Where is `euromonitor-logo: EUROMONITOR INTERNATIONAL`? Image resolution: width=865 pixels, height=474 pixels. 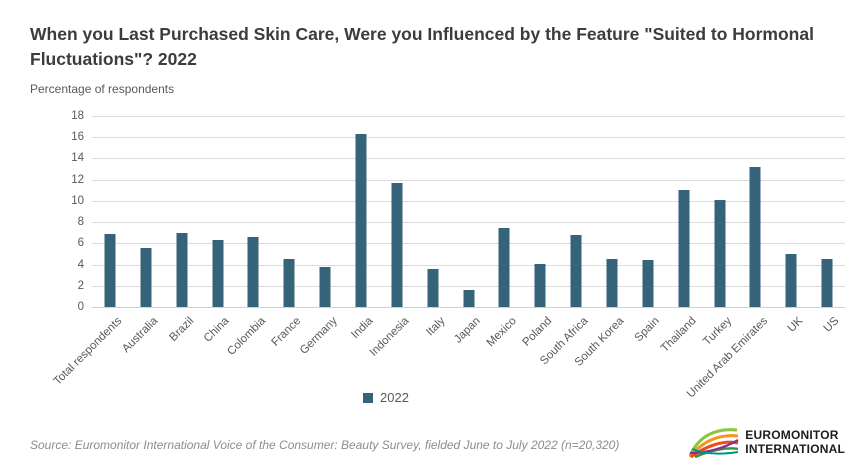 euromonitor-logo: EUROMONITOR INTERNATIONAL is located at coordinates (767, 442).